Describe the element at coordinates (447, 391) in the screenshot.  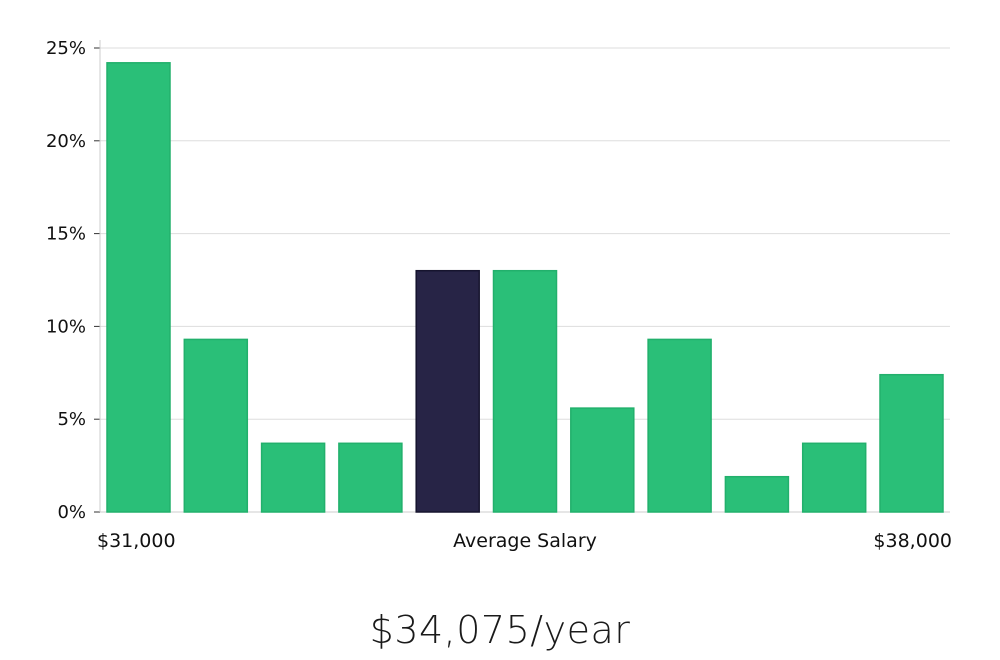
I see `bar-highlight` at that location.